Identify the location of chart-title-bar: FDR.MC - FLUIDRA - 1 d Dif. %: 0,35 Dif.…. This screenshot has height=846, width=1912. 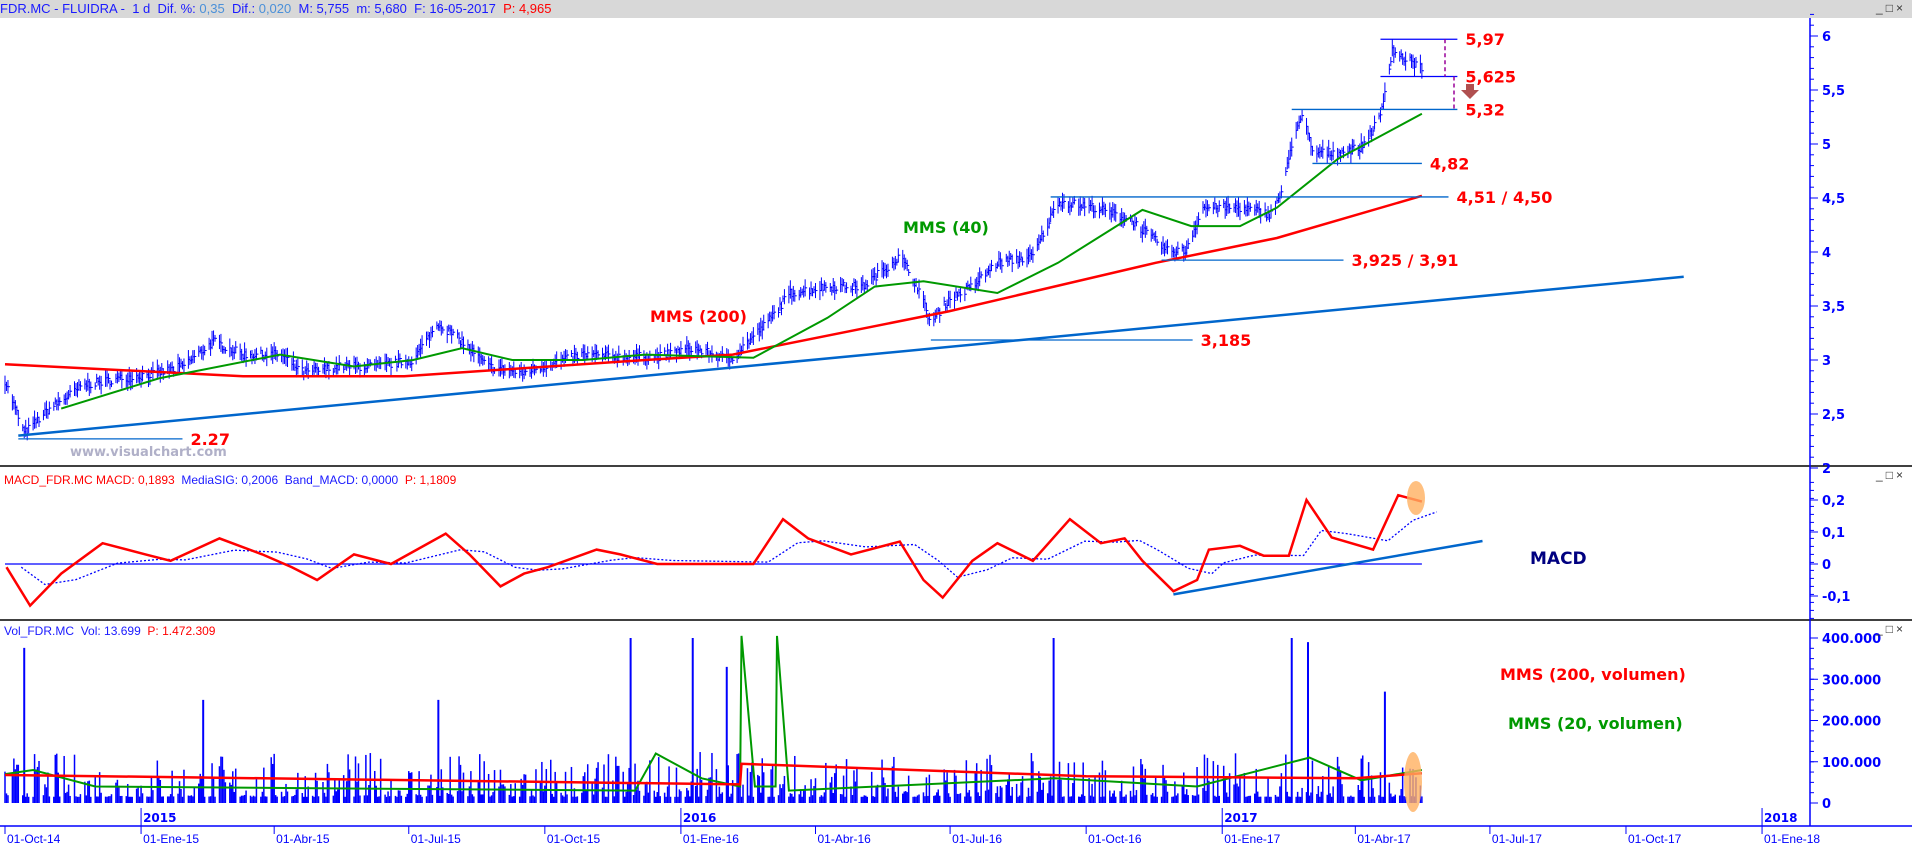
(956, 9).